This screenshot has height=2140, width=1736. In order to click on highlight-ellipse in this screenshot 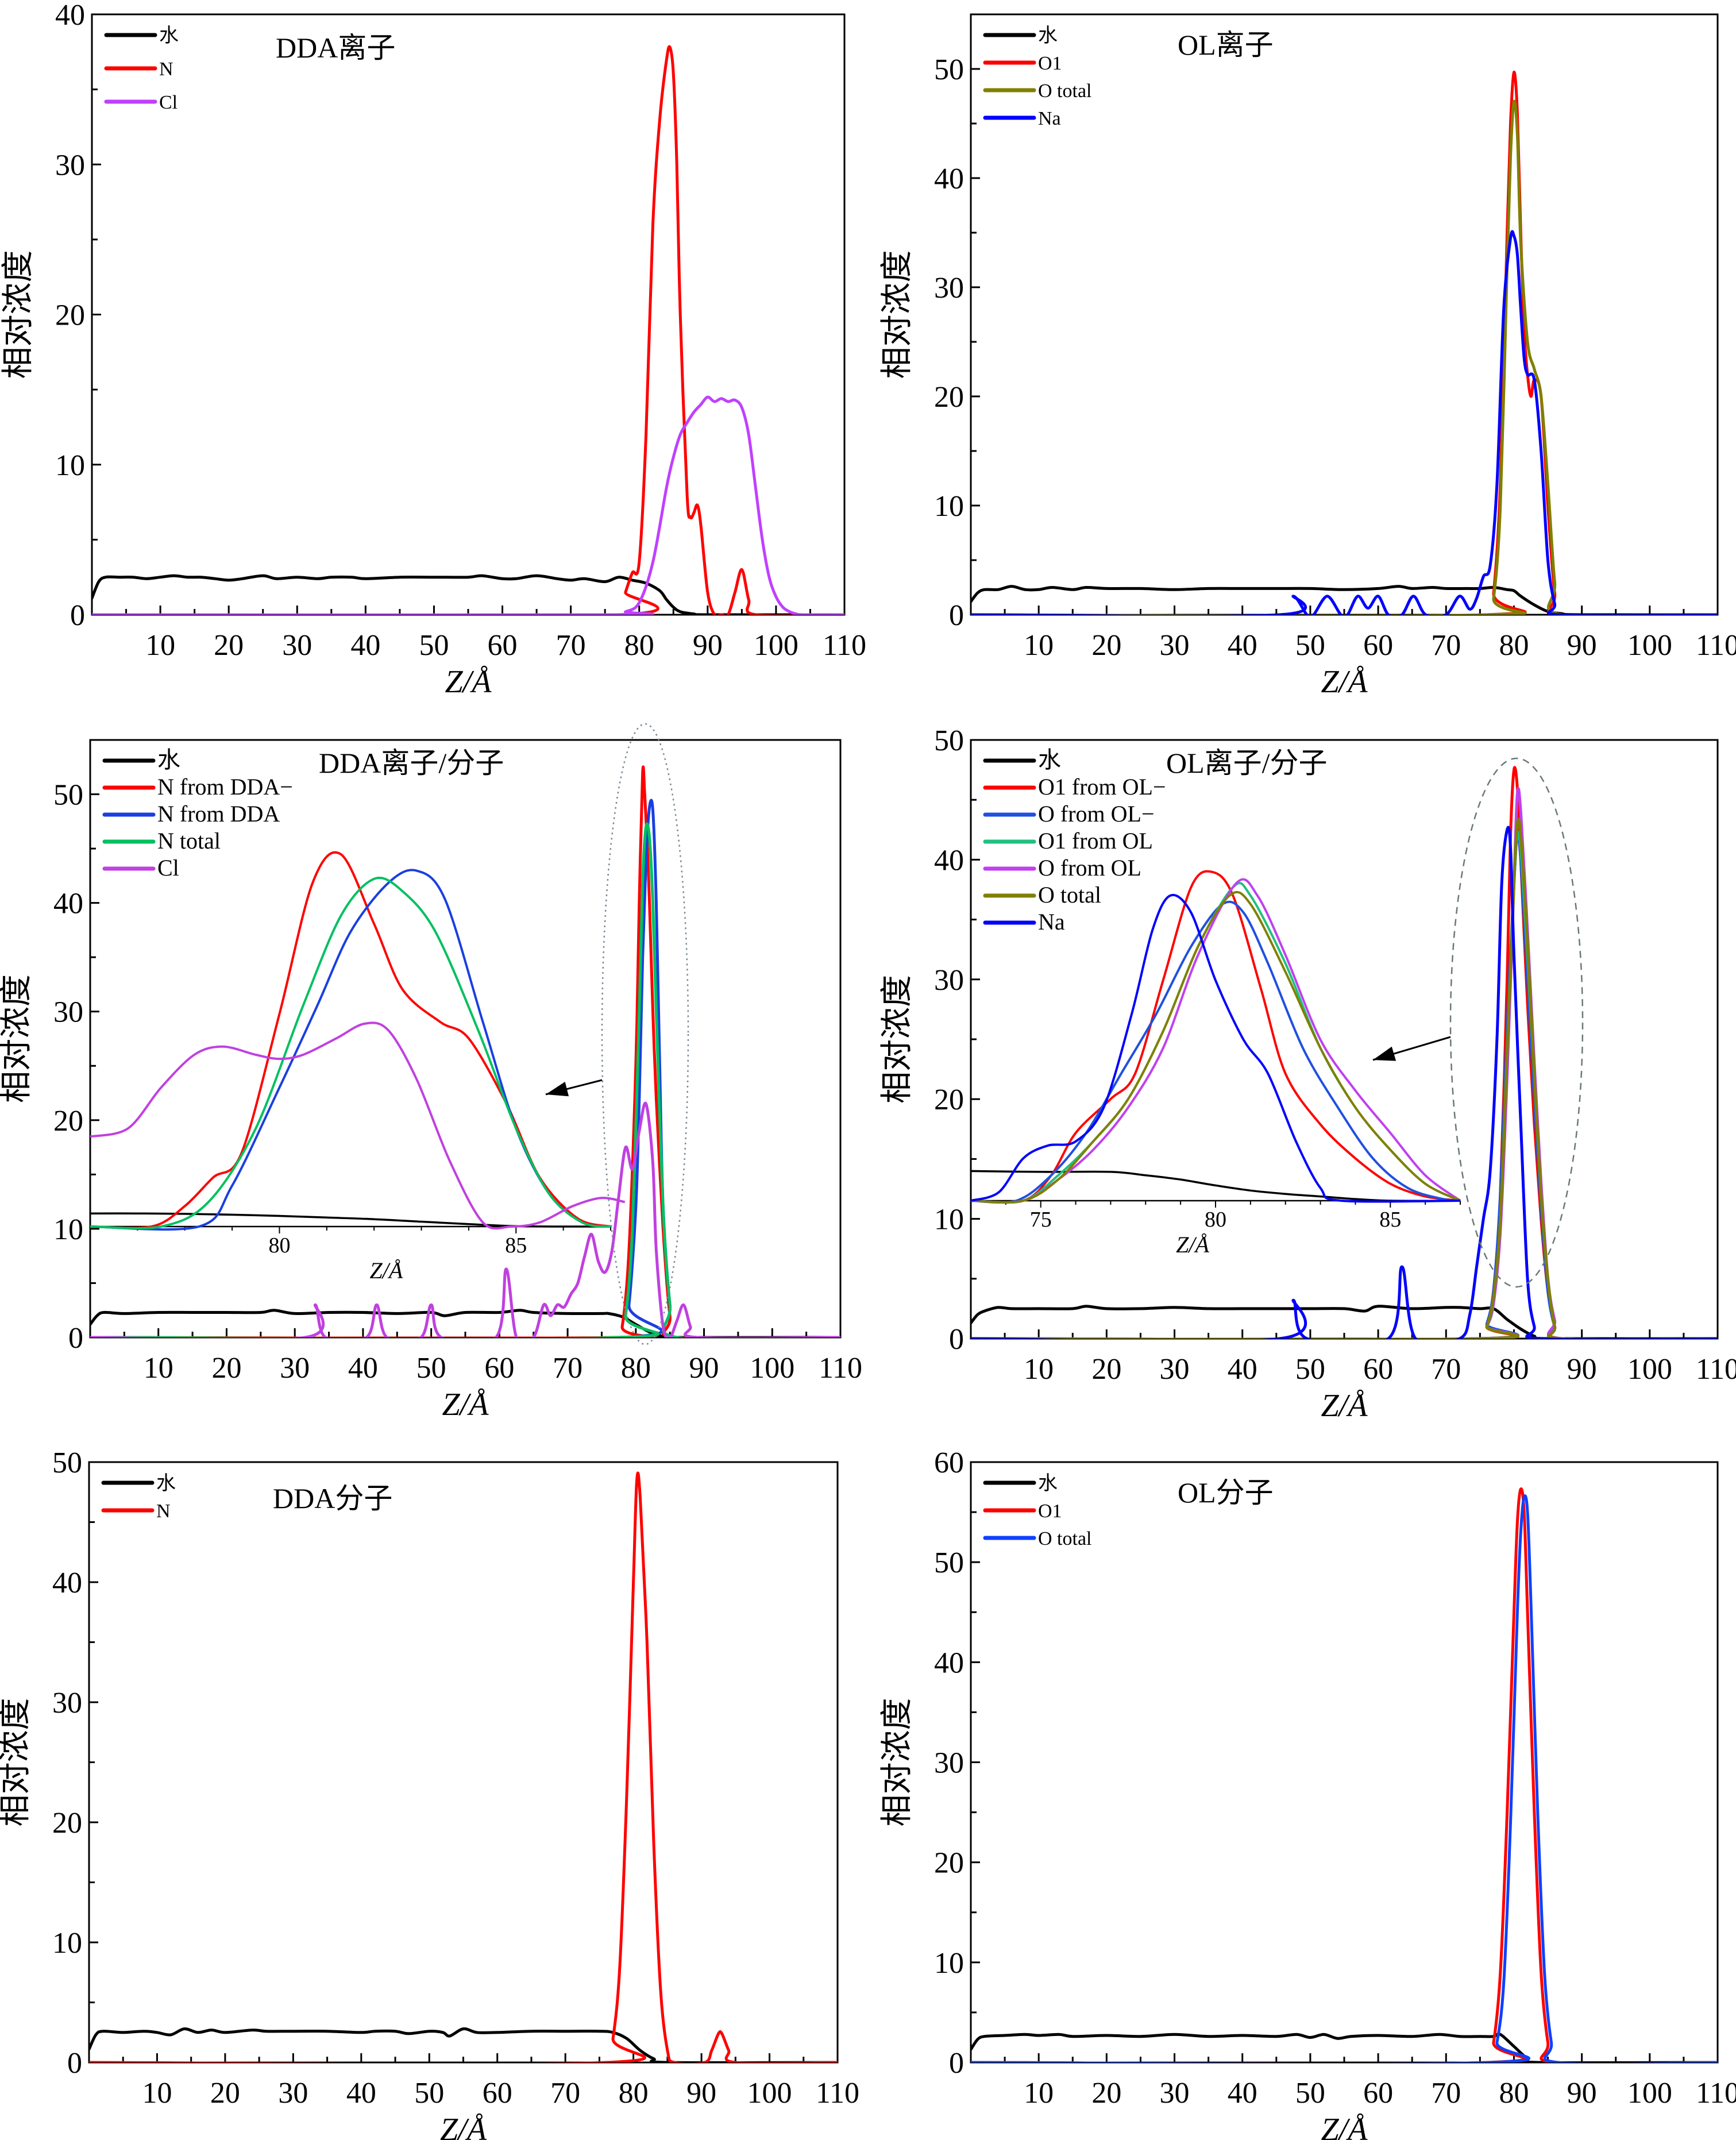, I will do `click(645, 1034)`.